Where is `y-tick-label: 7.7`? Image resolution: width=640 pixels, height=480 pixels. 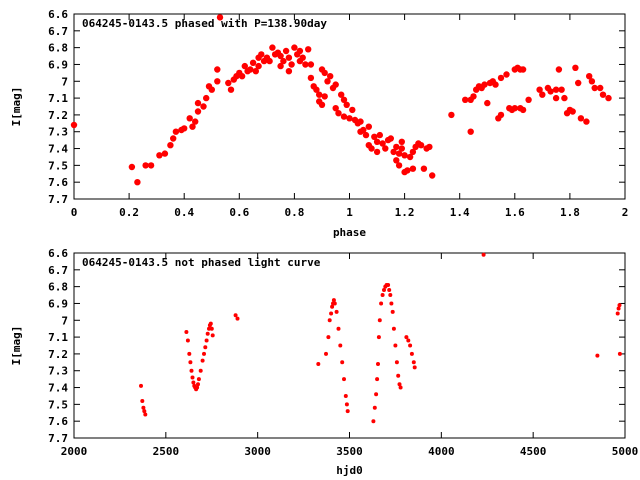 y-tick-label: 7.7 is located at coordinates (58, 438).